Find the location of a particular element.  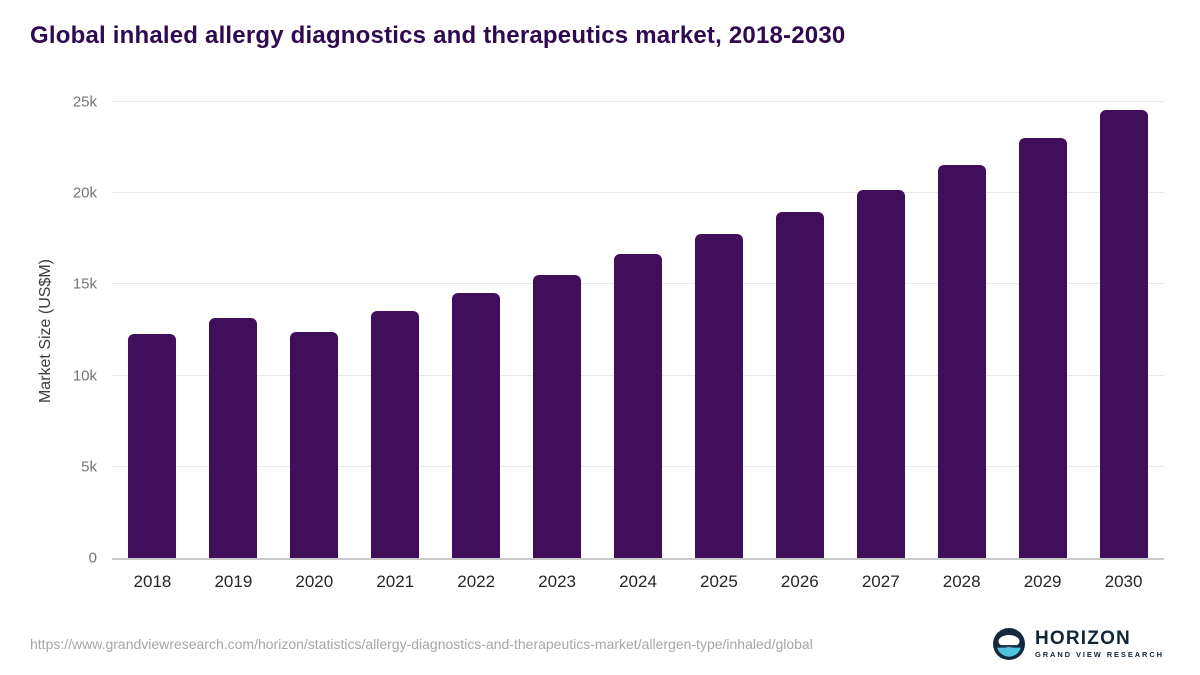

bar-2019 is located at coordinates (233, 438).